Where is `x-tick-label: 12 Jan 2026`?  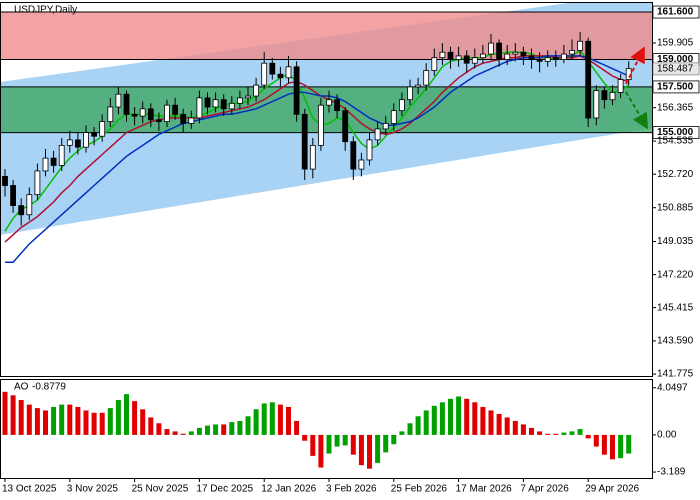 x-tick-label: 12 Jan 2026 is located at coordinates (288, 489).